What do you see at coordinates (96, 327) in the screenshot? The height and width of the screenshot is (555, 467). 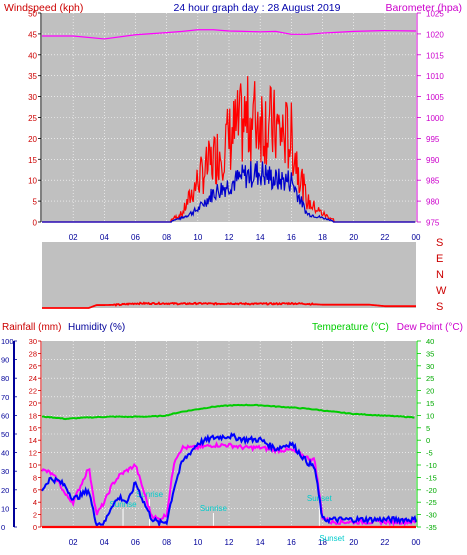 I see `humidity-axis-label: Humidity (%)` at bounding box center [96, 327].